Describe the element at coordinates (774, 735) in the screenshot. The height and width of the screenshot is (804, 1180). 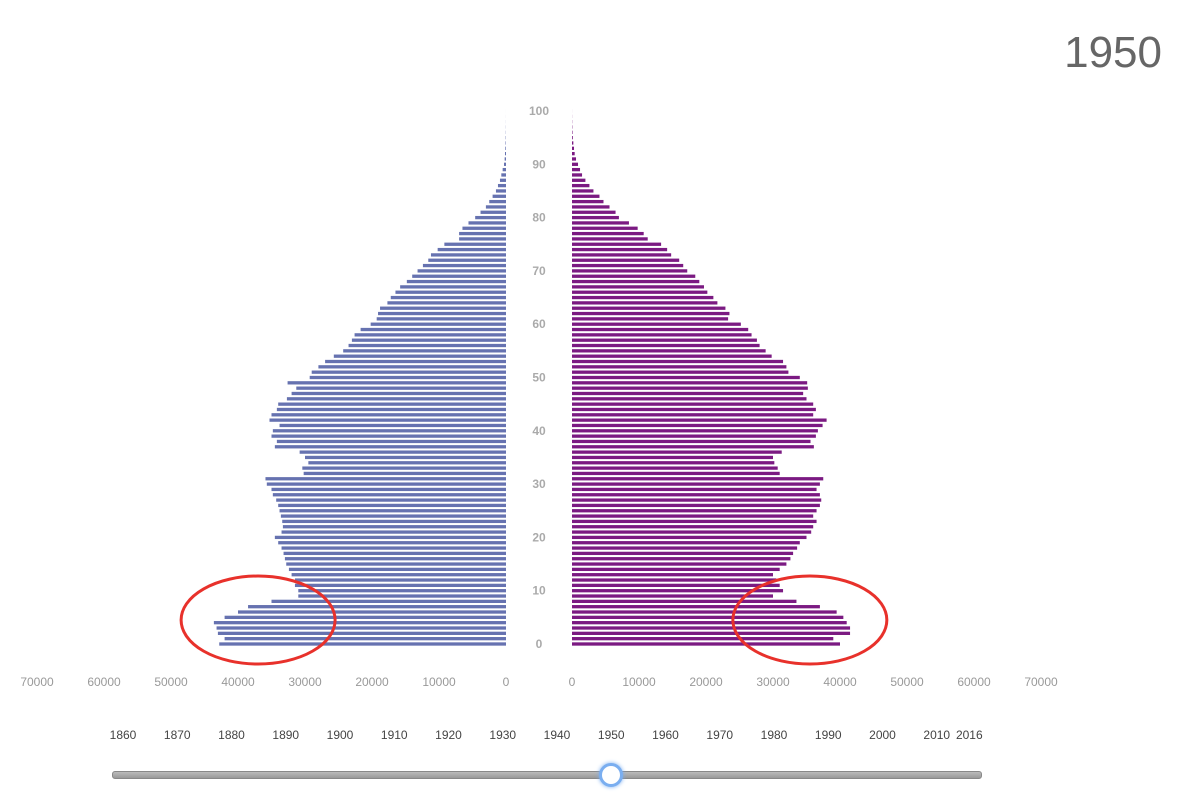
I see `timeline-year-1980: 1980` at that location.